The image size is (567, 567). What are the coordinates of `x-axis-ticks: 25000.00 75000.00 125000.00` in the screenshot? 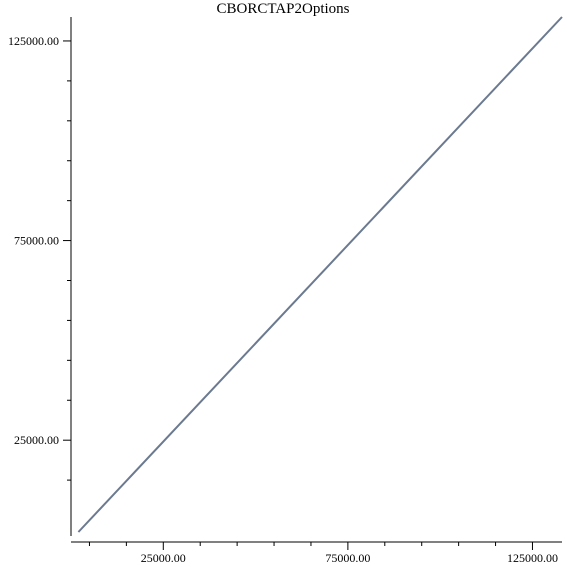 It's located at (323, 553).